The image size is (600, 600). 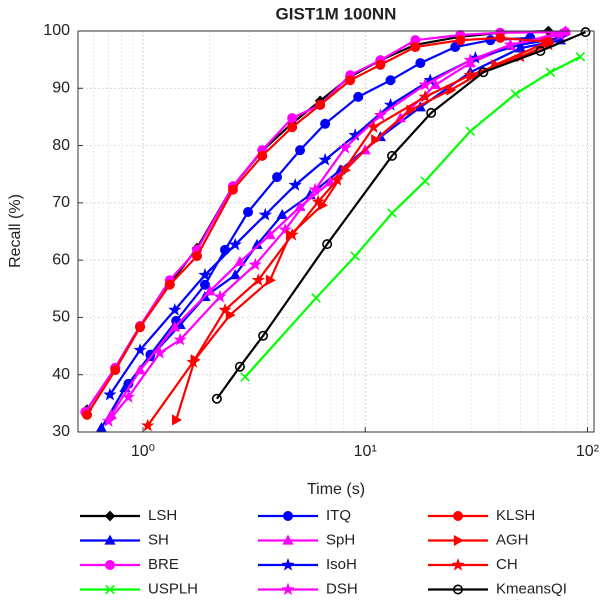 I want to click on legend-label: DSH, so click(x=342, y=588).